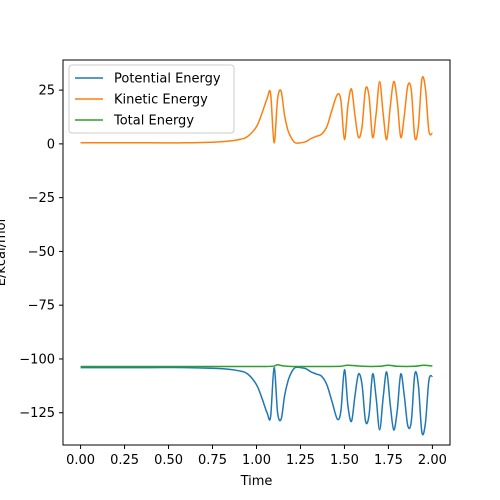  I want to click on x-tick-label: 1.00, so click(256, 460).